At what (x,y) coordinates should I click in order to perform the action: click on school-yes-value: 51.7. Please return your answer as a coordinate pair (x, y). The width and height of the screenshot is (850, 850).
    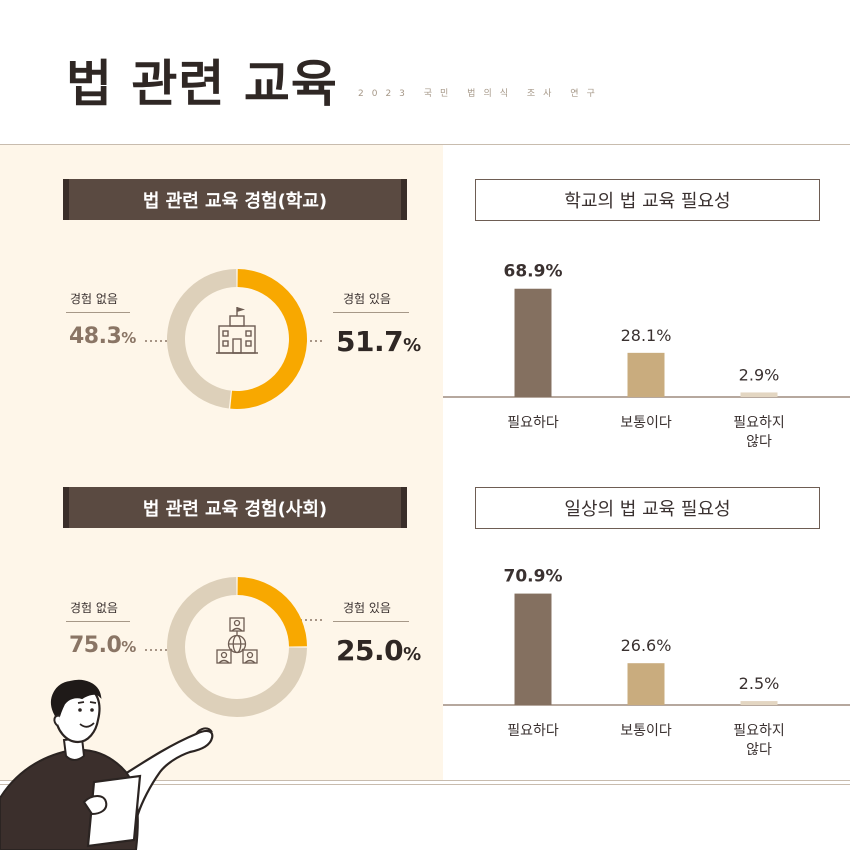
    Looking at the image, I should click on (370, 341).